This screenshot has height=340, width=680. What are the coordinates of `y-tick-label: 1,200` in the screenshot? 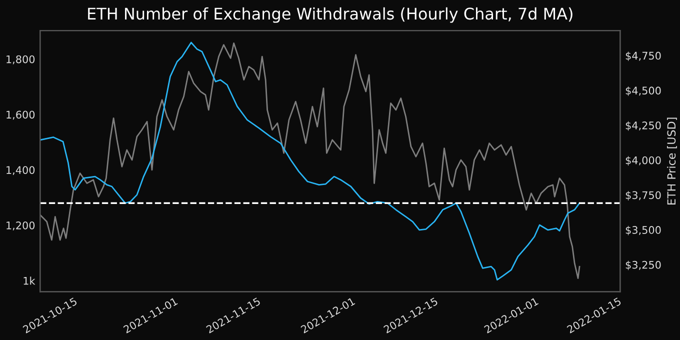 It's located at (20, 225).